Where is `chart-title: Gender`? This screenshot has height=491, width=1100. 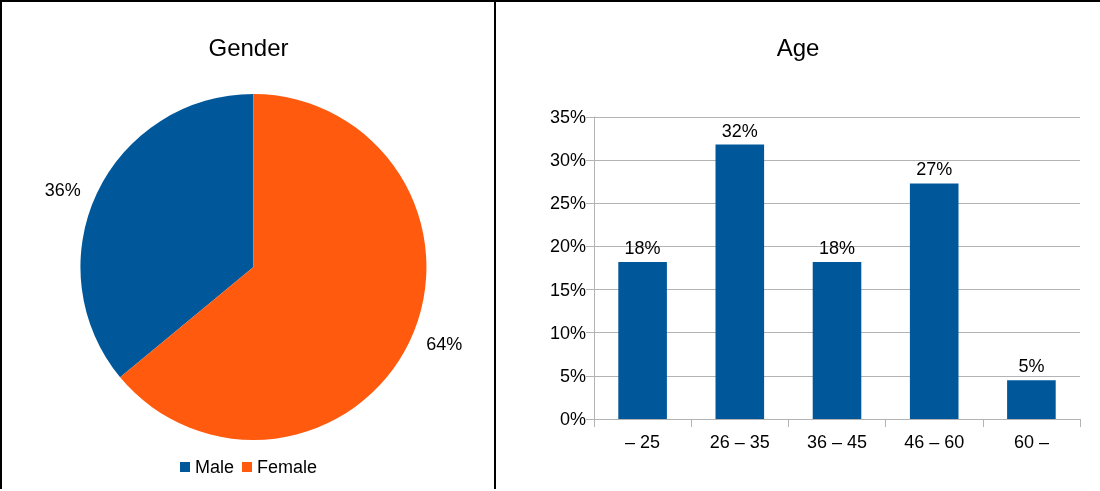 chart-title: Gender is located at coordinates (248, 47).